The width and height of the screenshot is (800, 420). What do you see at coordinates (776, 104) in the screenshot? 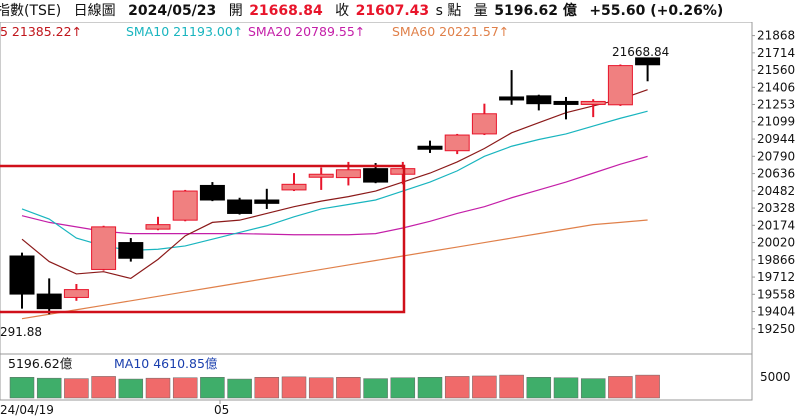
I see `price-tick-label: 21253` at bounding box center [776, 104].